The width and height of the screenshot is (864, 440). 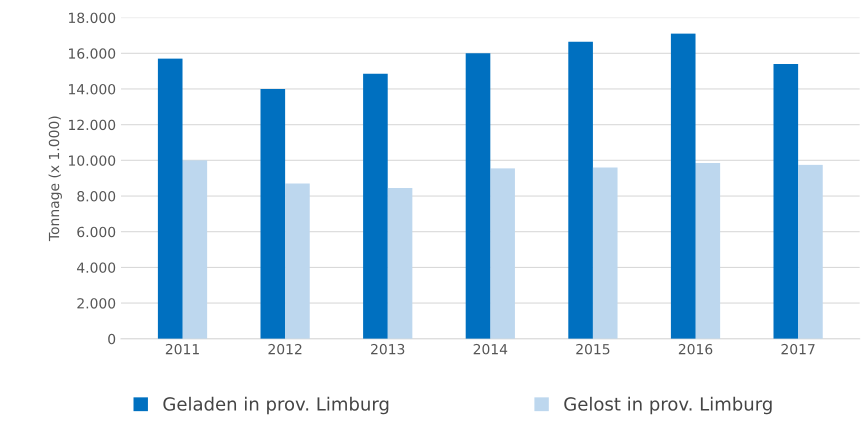 I want to click on y-tick-label: 10.000, so click(x=92, y=160).